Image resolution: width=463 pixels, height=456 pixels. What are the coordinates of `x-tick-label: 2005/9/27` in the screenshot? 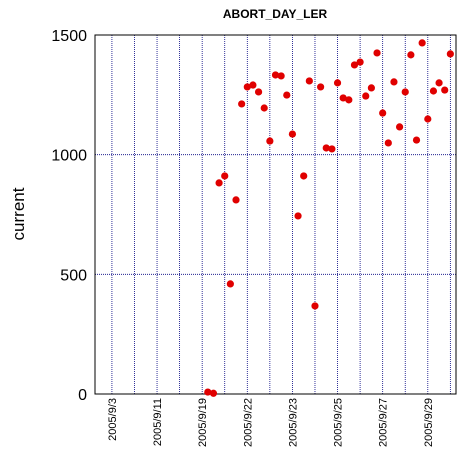 It's located at (384, 422).